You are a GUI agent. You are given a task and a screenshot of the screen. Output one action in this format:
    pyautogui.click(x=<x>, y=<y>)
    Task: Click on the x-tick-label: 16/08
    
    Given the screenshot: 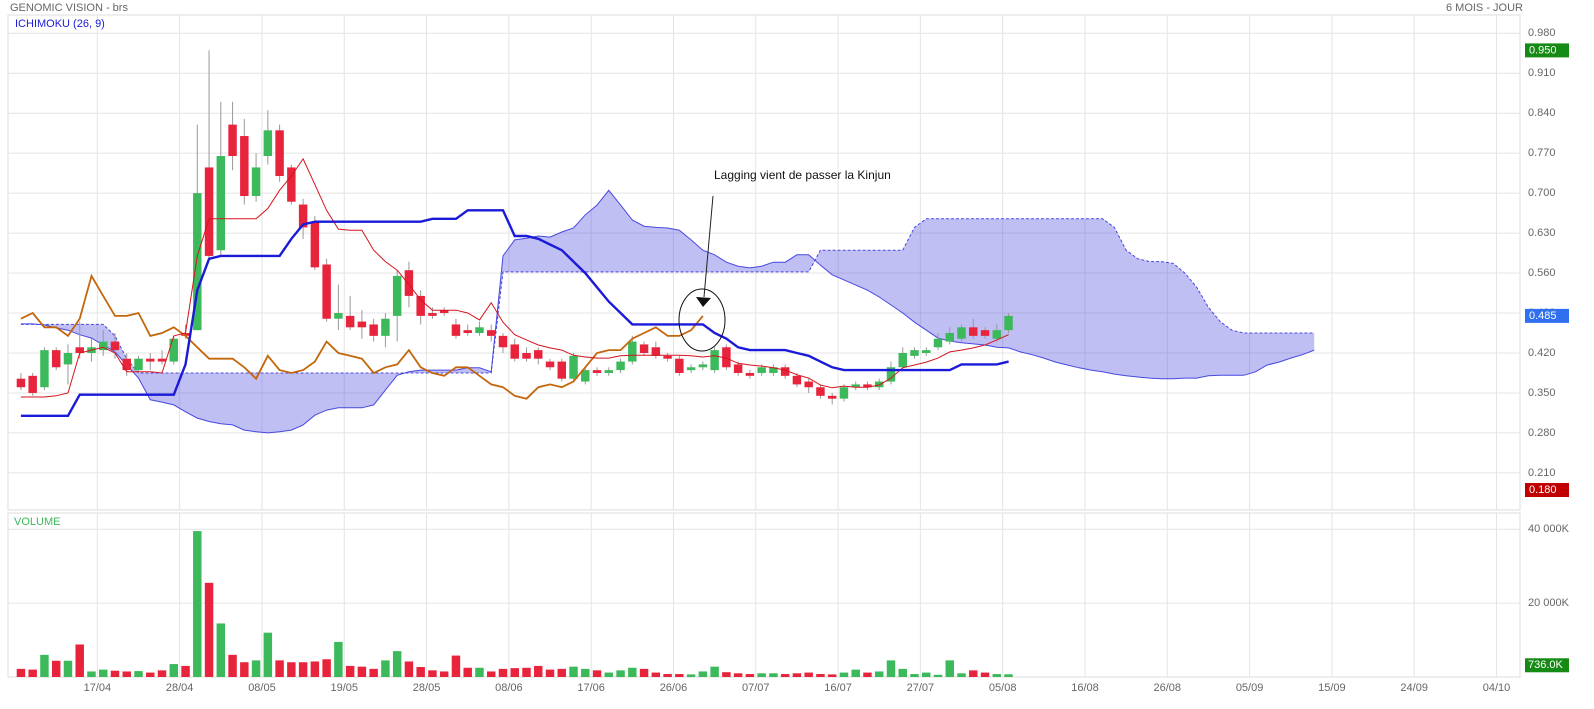 What is the action you would take?
    pyautogui.click(x=1085, y=688)
    